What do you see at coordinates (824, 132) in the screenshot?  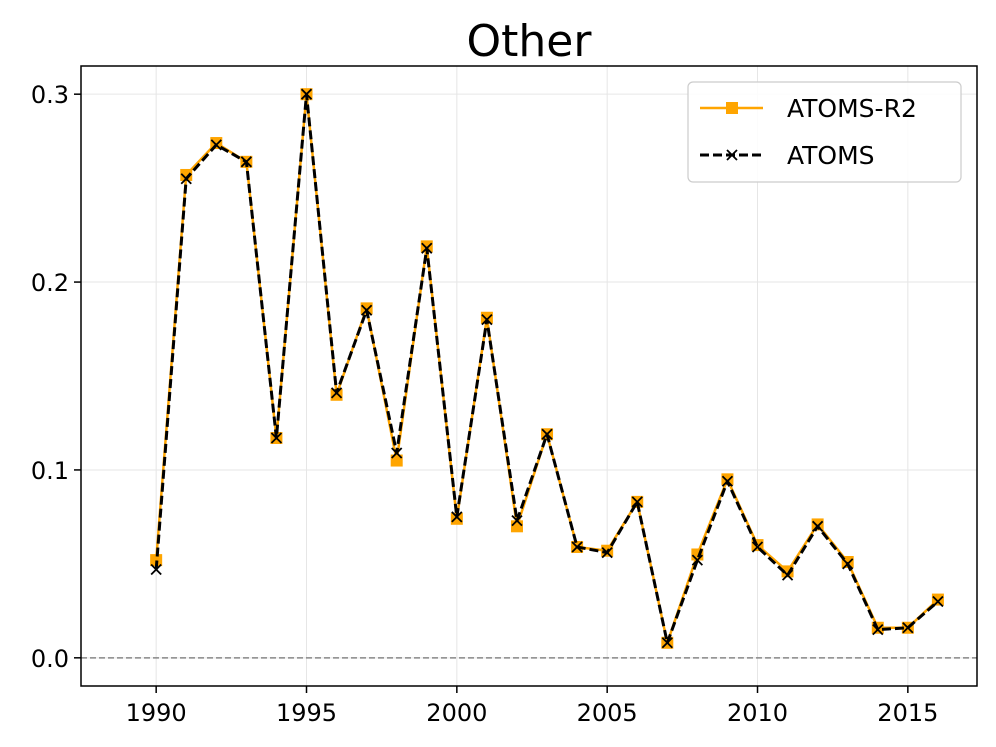 I see `legend: ATOMS-R2 ATOMS` at bounding box center [824, 132].